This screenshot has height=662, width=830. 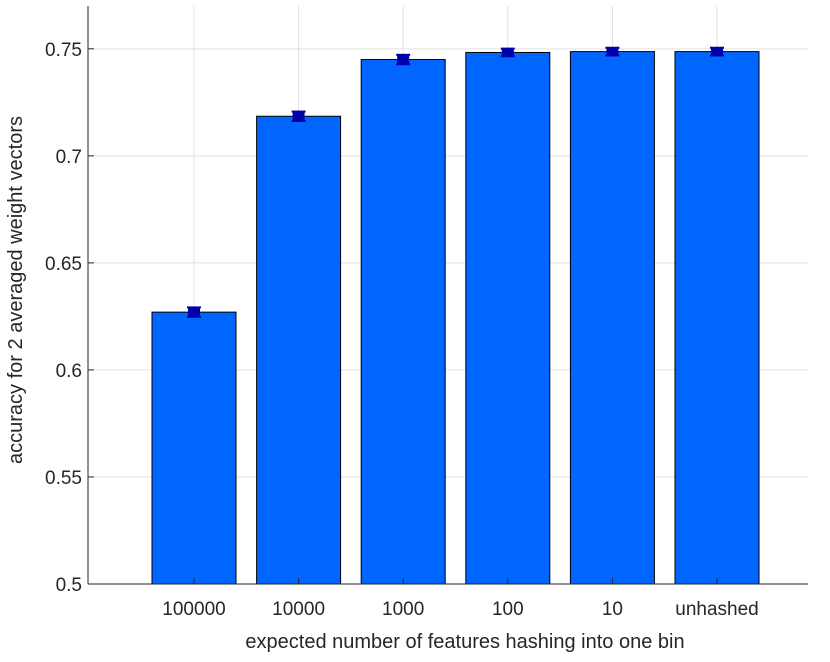 What do you see at coordinates (69, 371) in the screenshot?
I see `y-tick-label: 0.6` at bounding box center [69, 371].